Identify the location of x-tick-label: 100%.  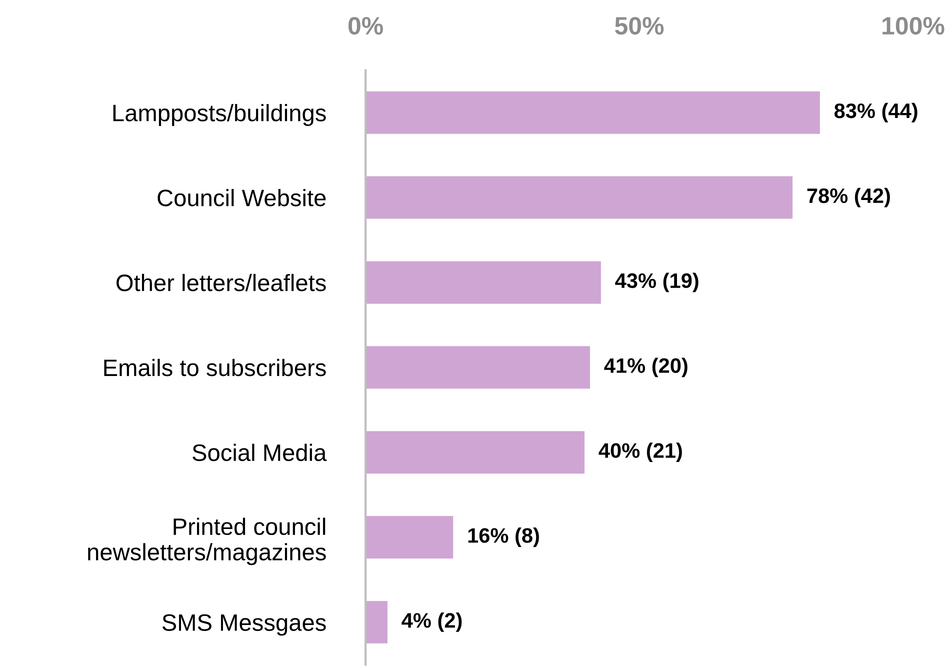
(913, 25).